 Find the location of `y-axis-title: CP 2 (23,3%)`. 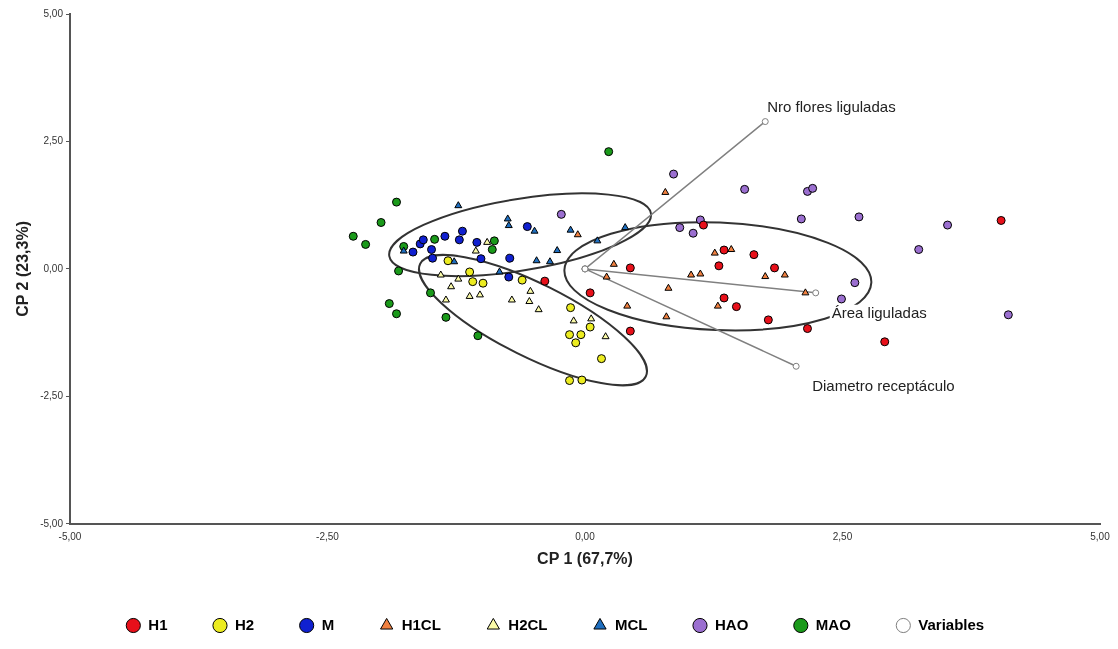

y-axis-title: CP 2 (23,3%) is located at coordinates (23, 269).